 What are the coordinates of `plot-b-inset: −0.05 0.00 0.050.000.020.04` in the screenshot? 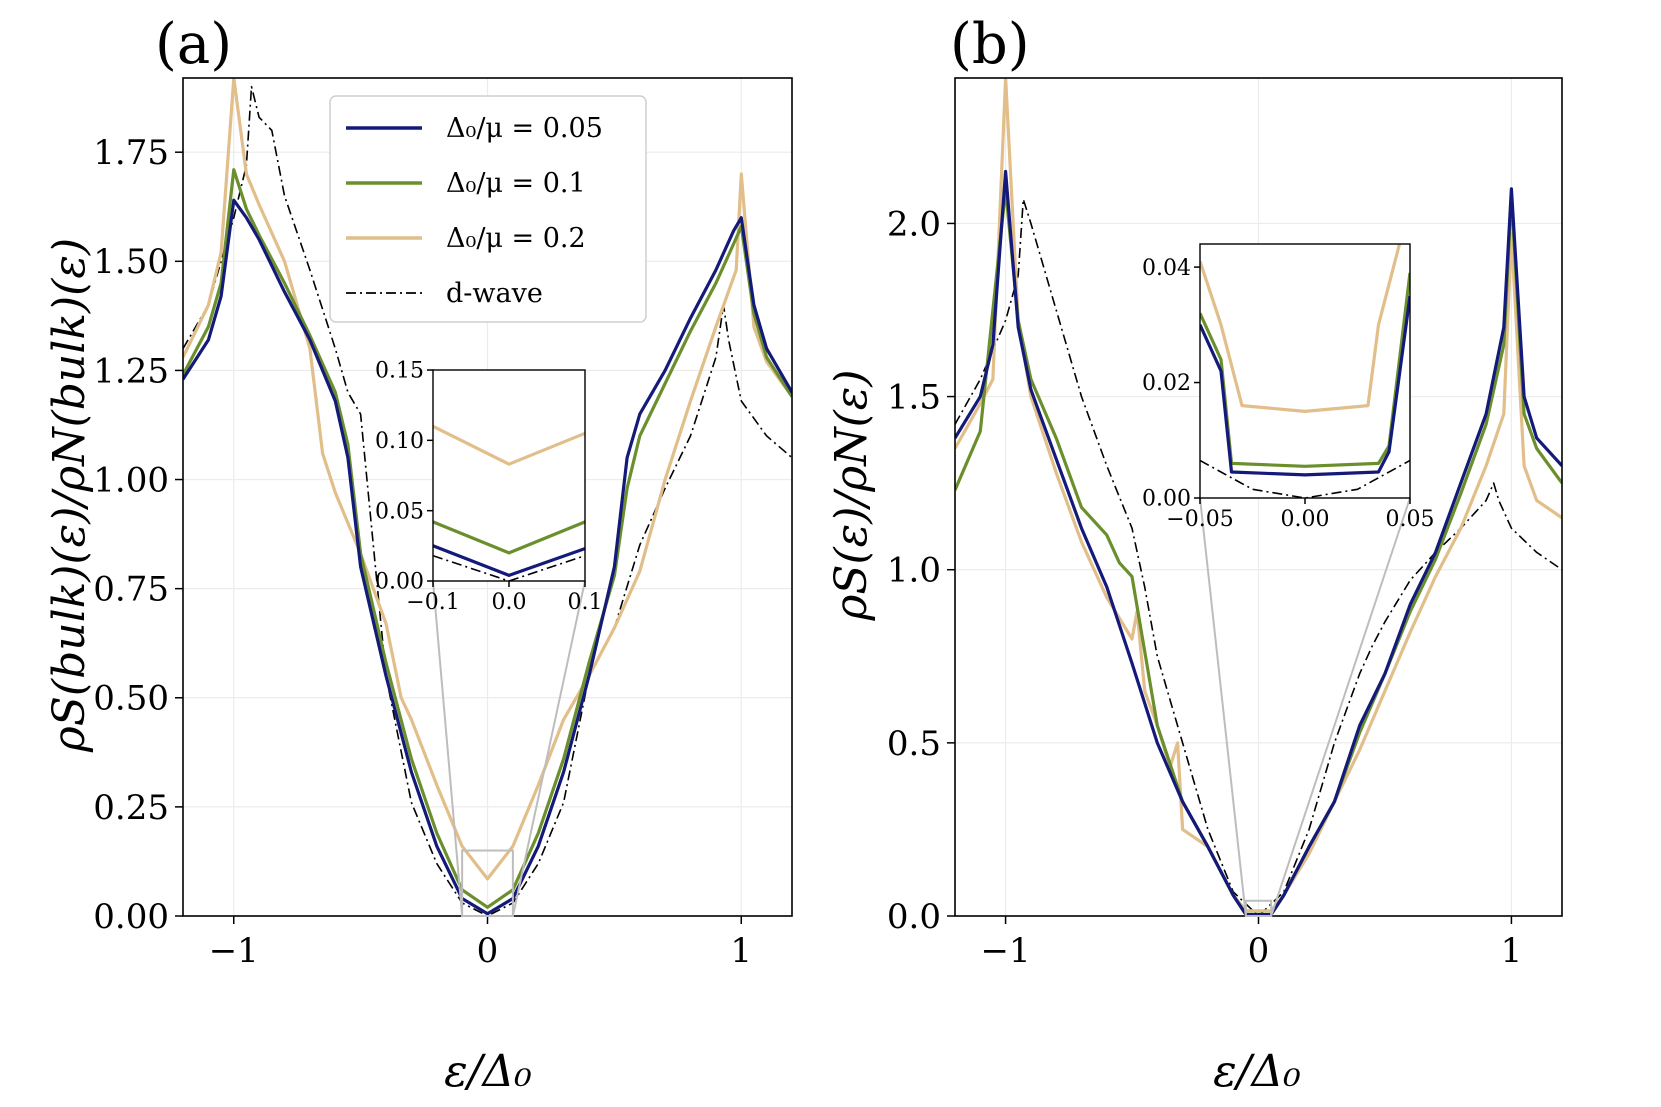 It's located at (1288, 387).